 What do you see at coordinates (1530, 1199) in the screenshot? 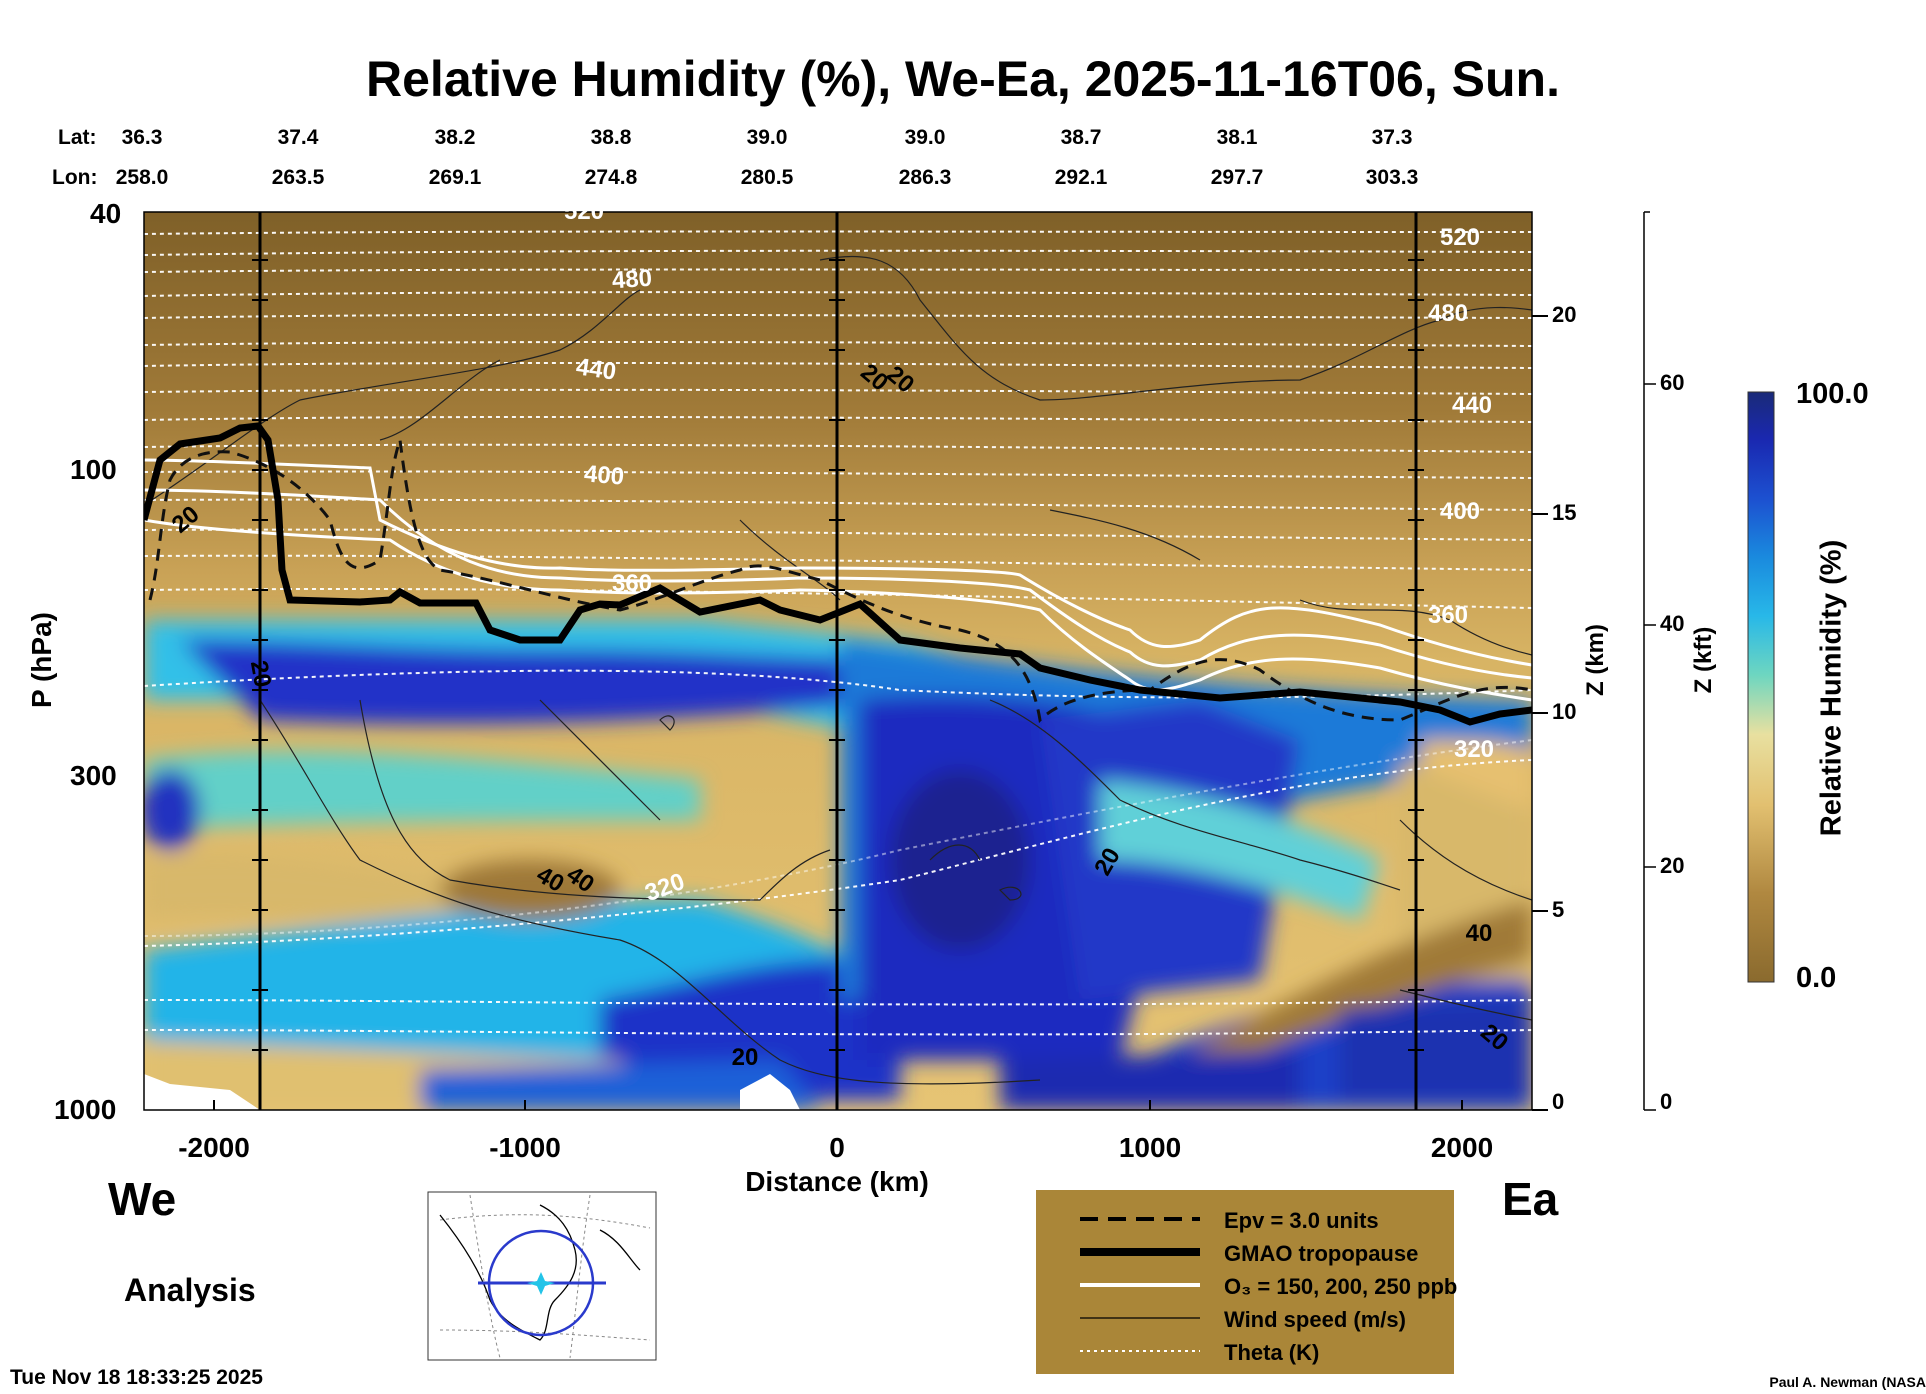
I see `east-label: Ea` at bounding box center [1530, 1199].